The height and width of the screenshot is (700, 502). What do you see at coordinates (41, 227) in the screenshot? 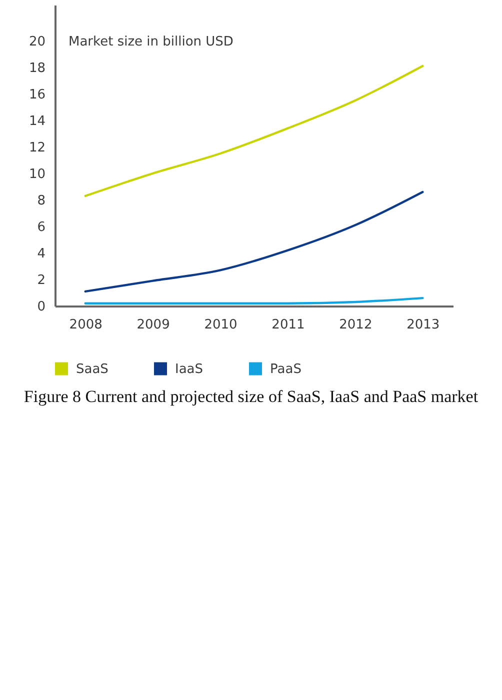
I see `y-tick-label: 6` at bounding box center [41, 227].